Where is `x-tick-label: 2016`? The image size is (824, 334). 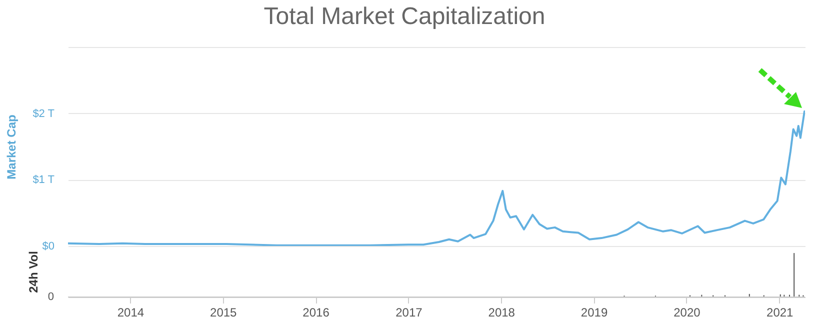 x-tick-label: 2016 is located at coordinates (316, 313).